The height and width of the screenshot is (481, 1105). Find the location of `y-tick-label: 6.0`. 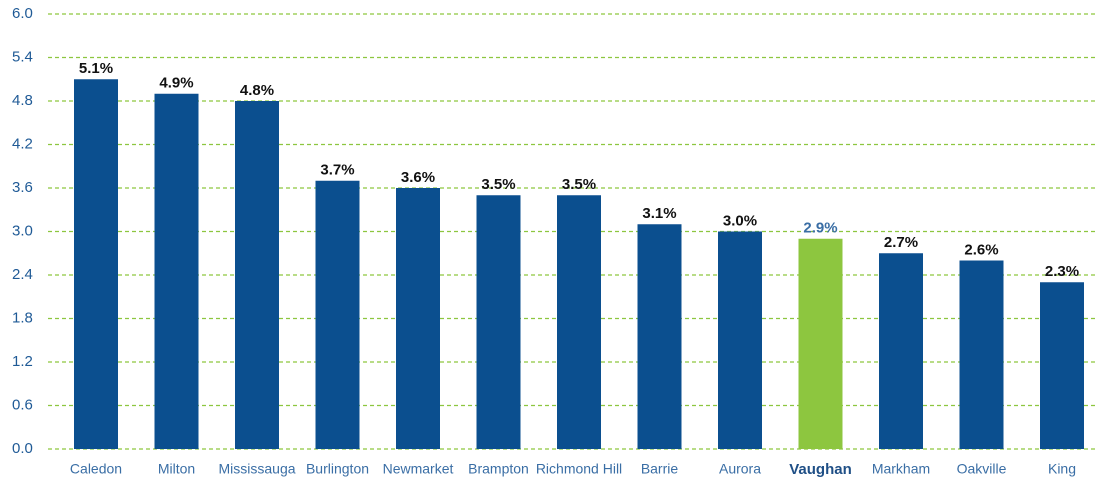

y-tick-label: 6.0 is located at coordinates (22, 13).